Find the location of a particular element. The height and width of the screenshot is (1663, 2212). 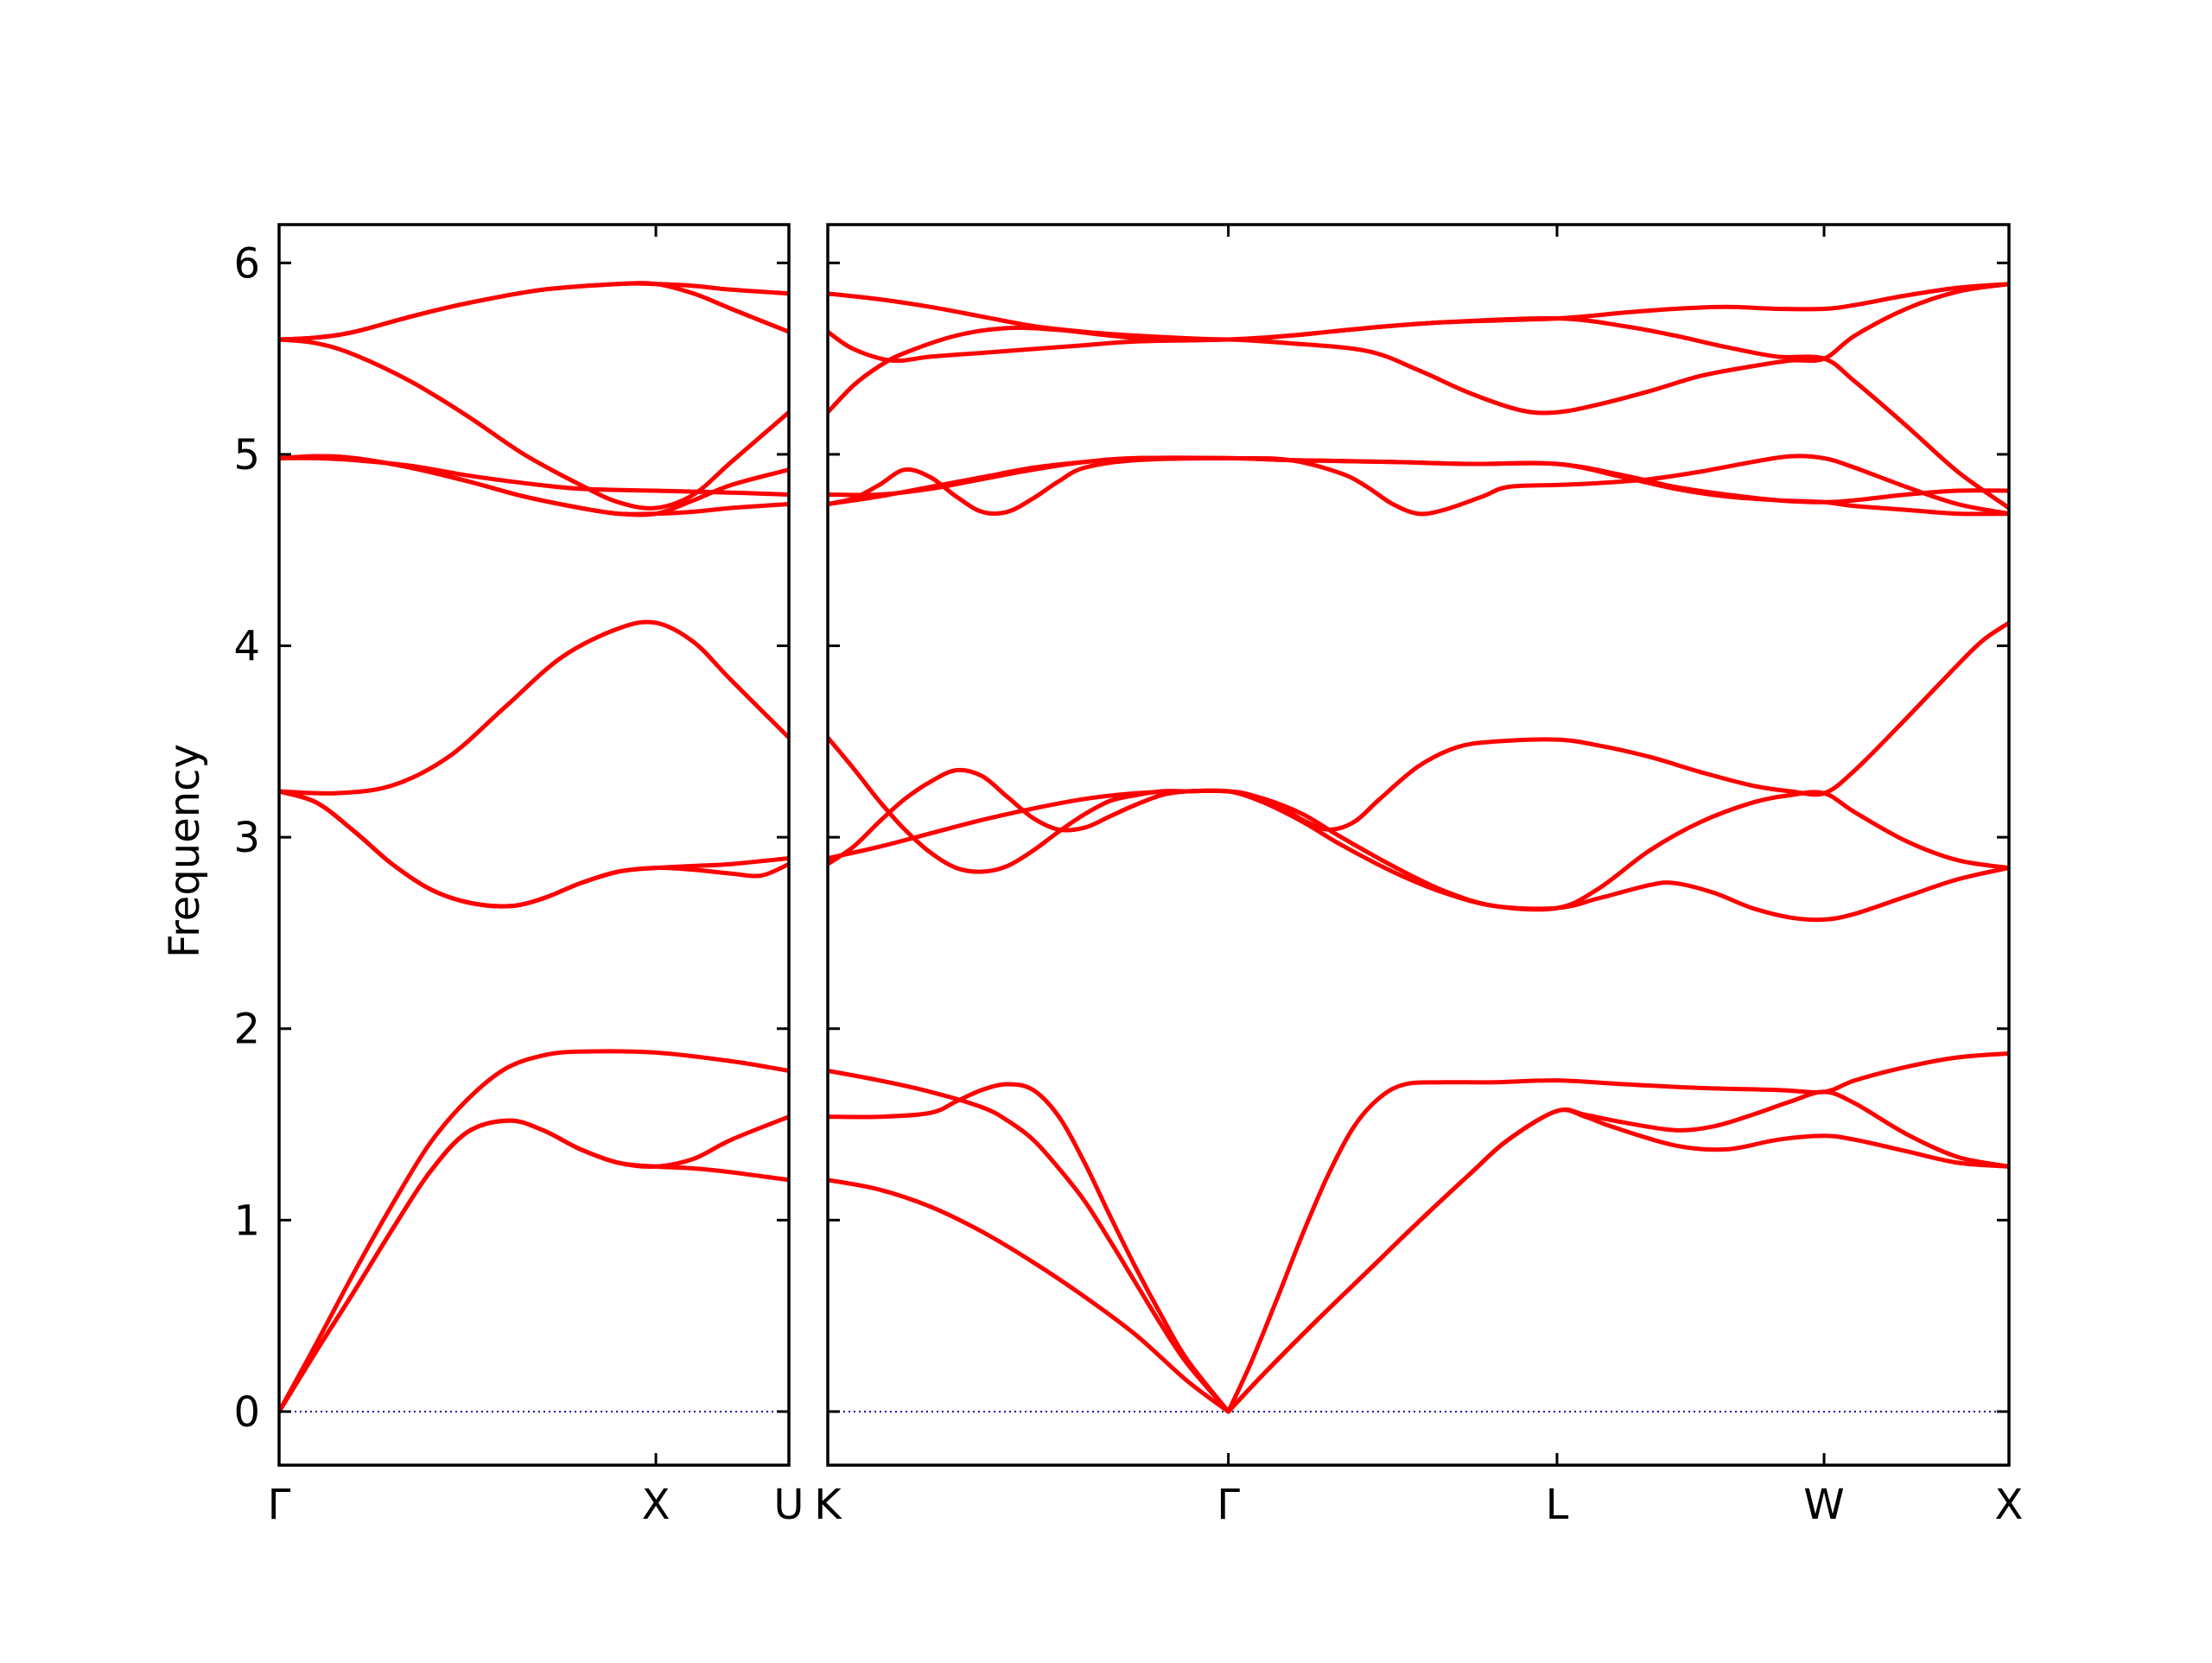

ytick-label-3: 3 is located at coordinates (246, 838).